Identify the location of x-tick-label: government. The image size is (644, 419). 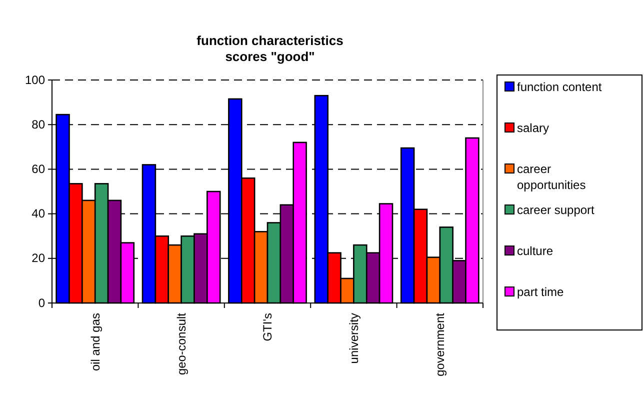
(440, 344).